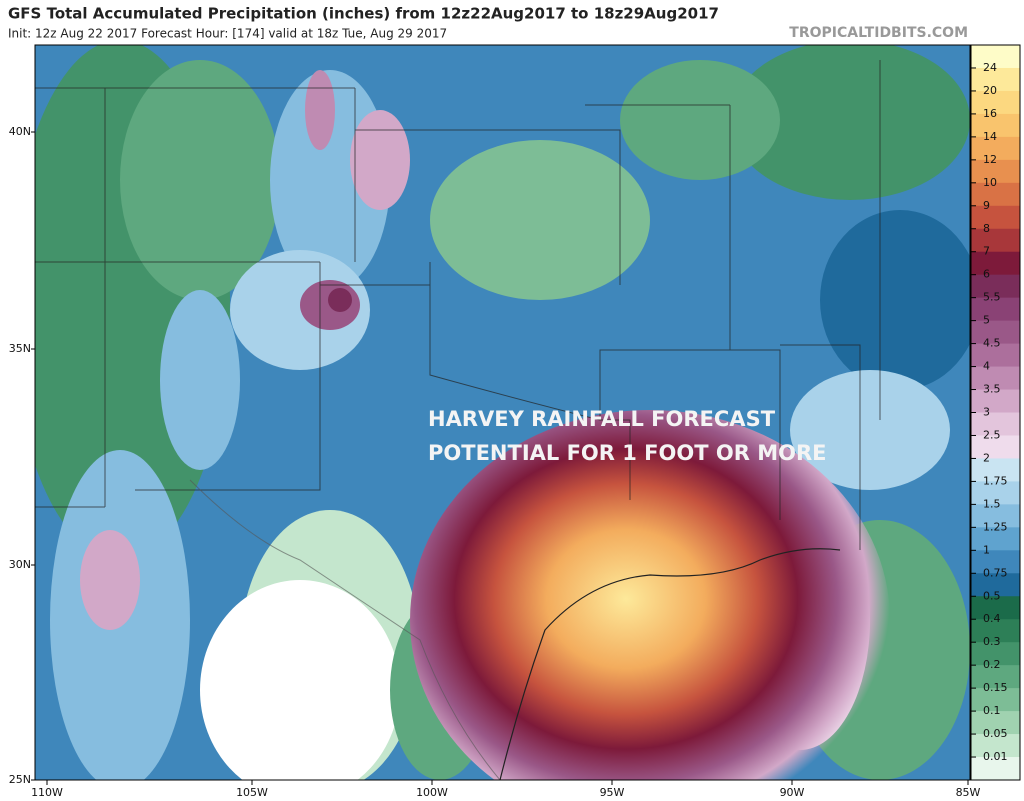 Image resolution: width=1024 pixels, height=801 pixels. What do you see at coordinates (990, 113) in the screenshot?
I see `colorbar-label: 16` at bounding box center [990, 113].